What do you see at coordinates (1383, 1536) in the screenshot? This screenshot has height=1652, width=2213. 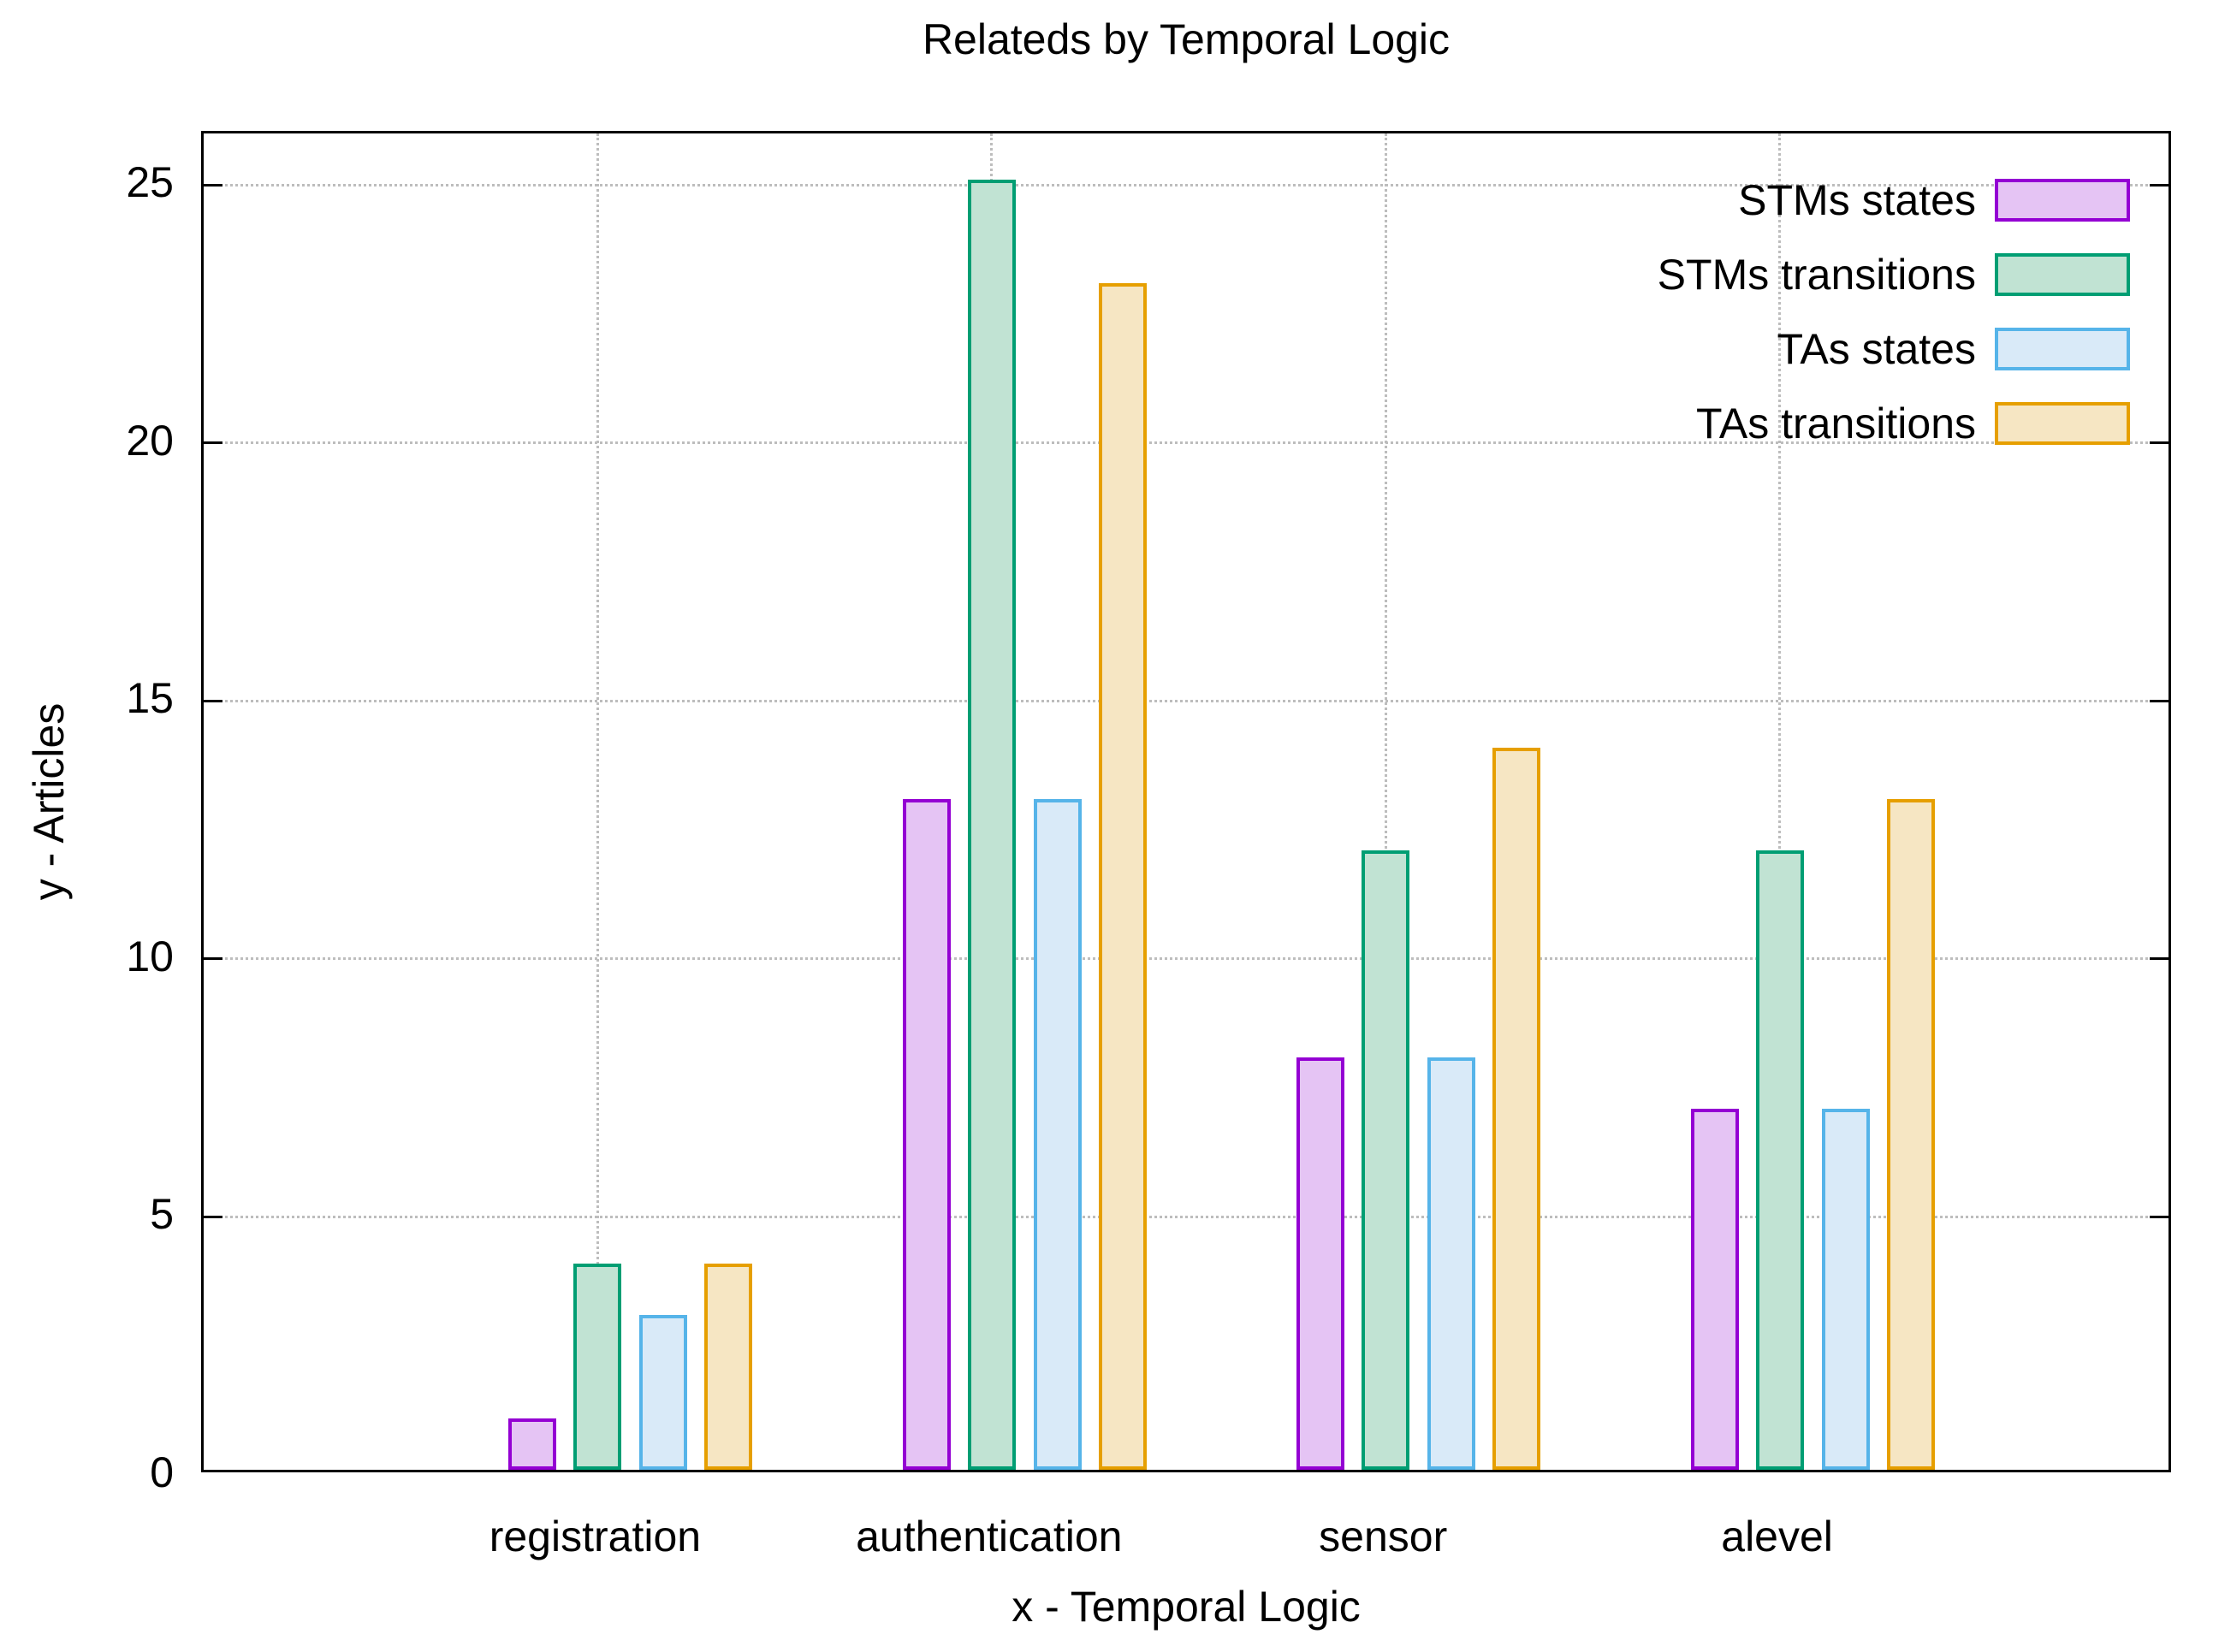 I see `x-category-label: sensor` at bounding box center [1383, 1536].